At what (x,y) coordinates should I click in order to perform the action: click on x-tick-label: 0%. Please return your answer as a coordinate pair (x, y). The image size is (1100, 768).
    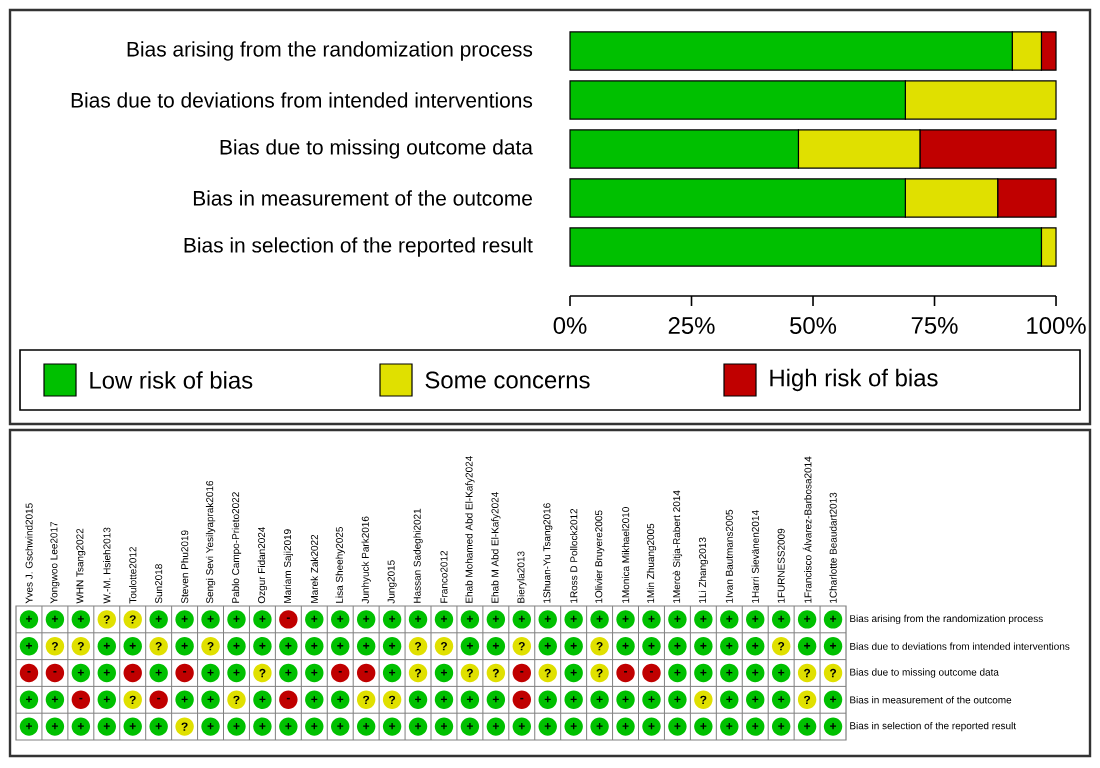
    Looking at the image, I should click on (570, 325).